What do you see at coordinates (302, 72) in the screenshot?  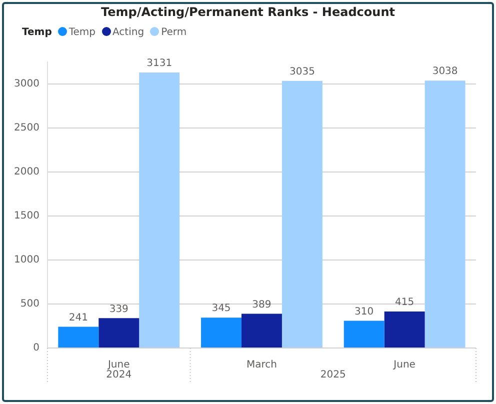 I see `data-label: 3035` at bounding box center [302, 72].